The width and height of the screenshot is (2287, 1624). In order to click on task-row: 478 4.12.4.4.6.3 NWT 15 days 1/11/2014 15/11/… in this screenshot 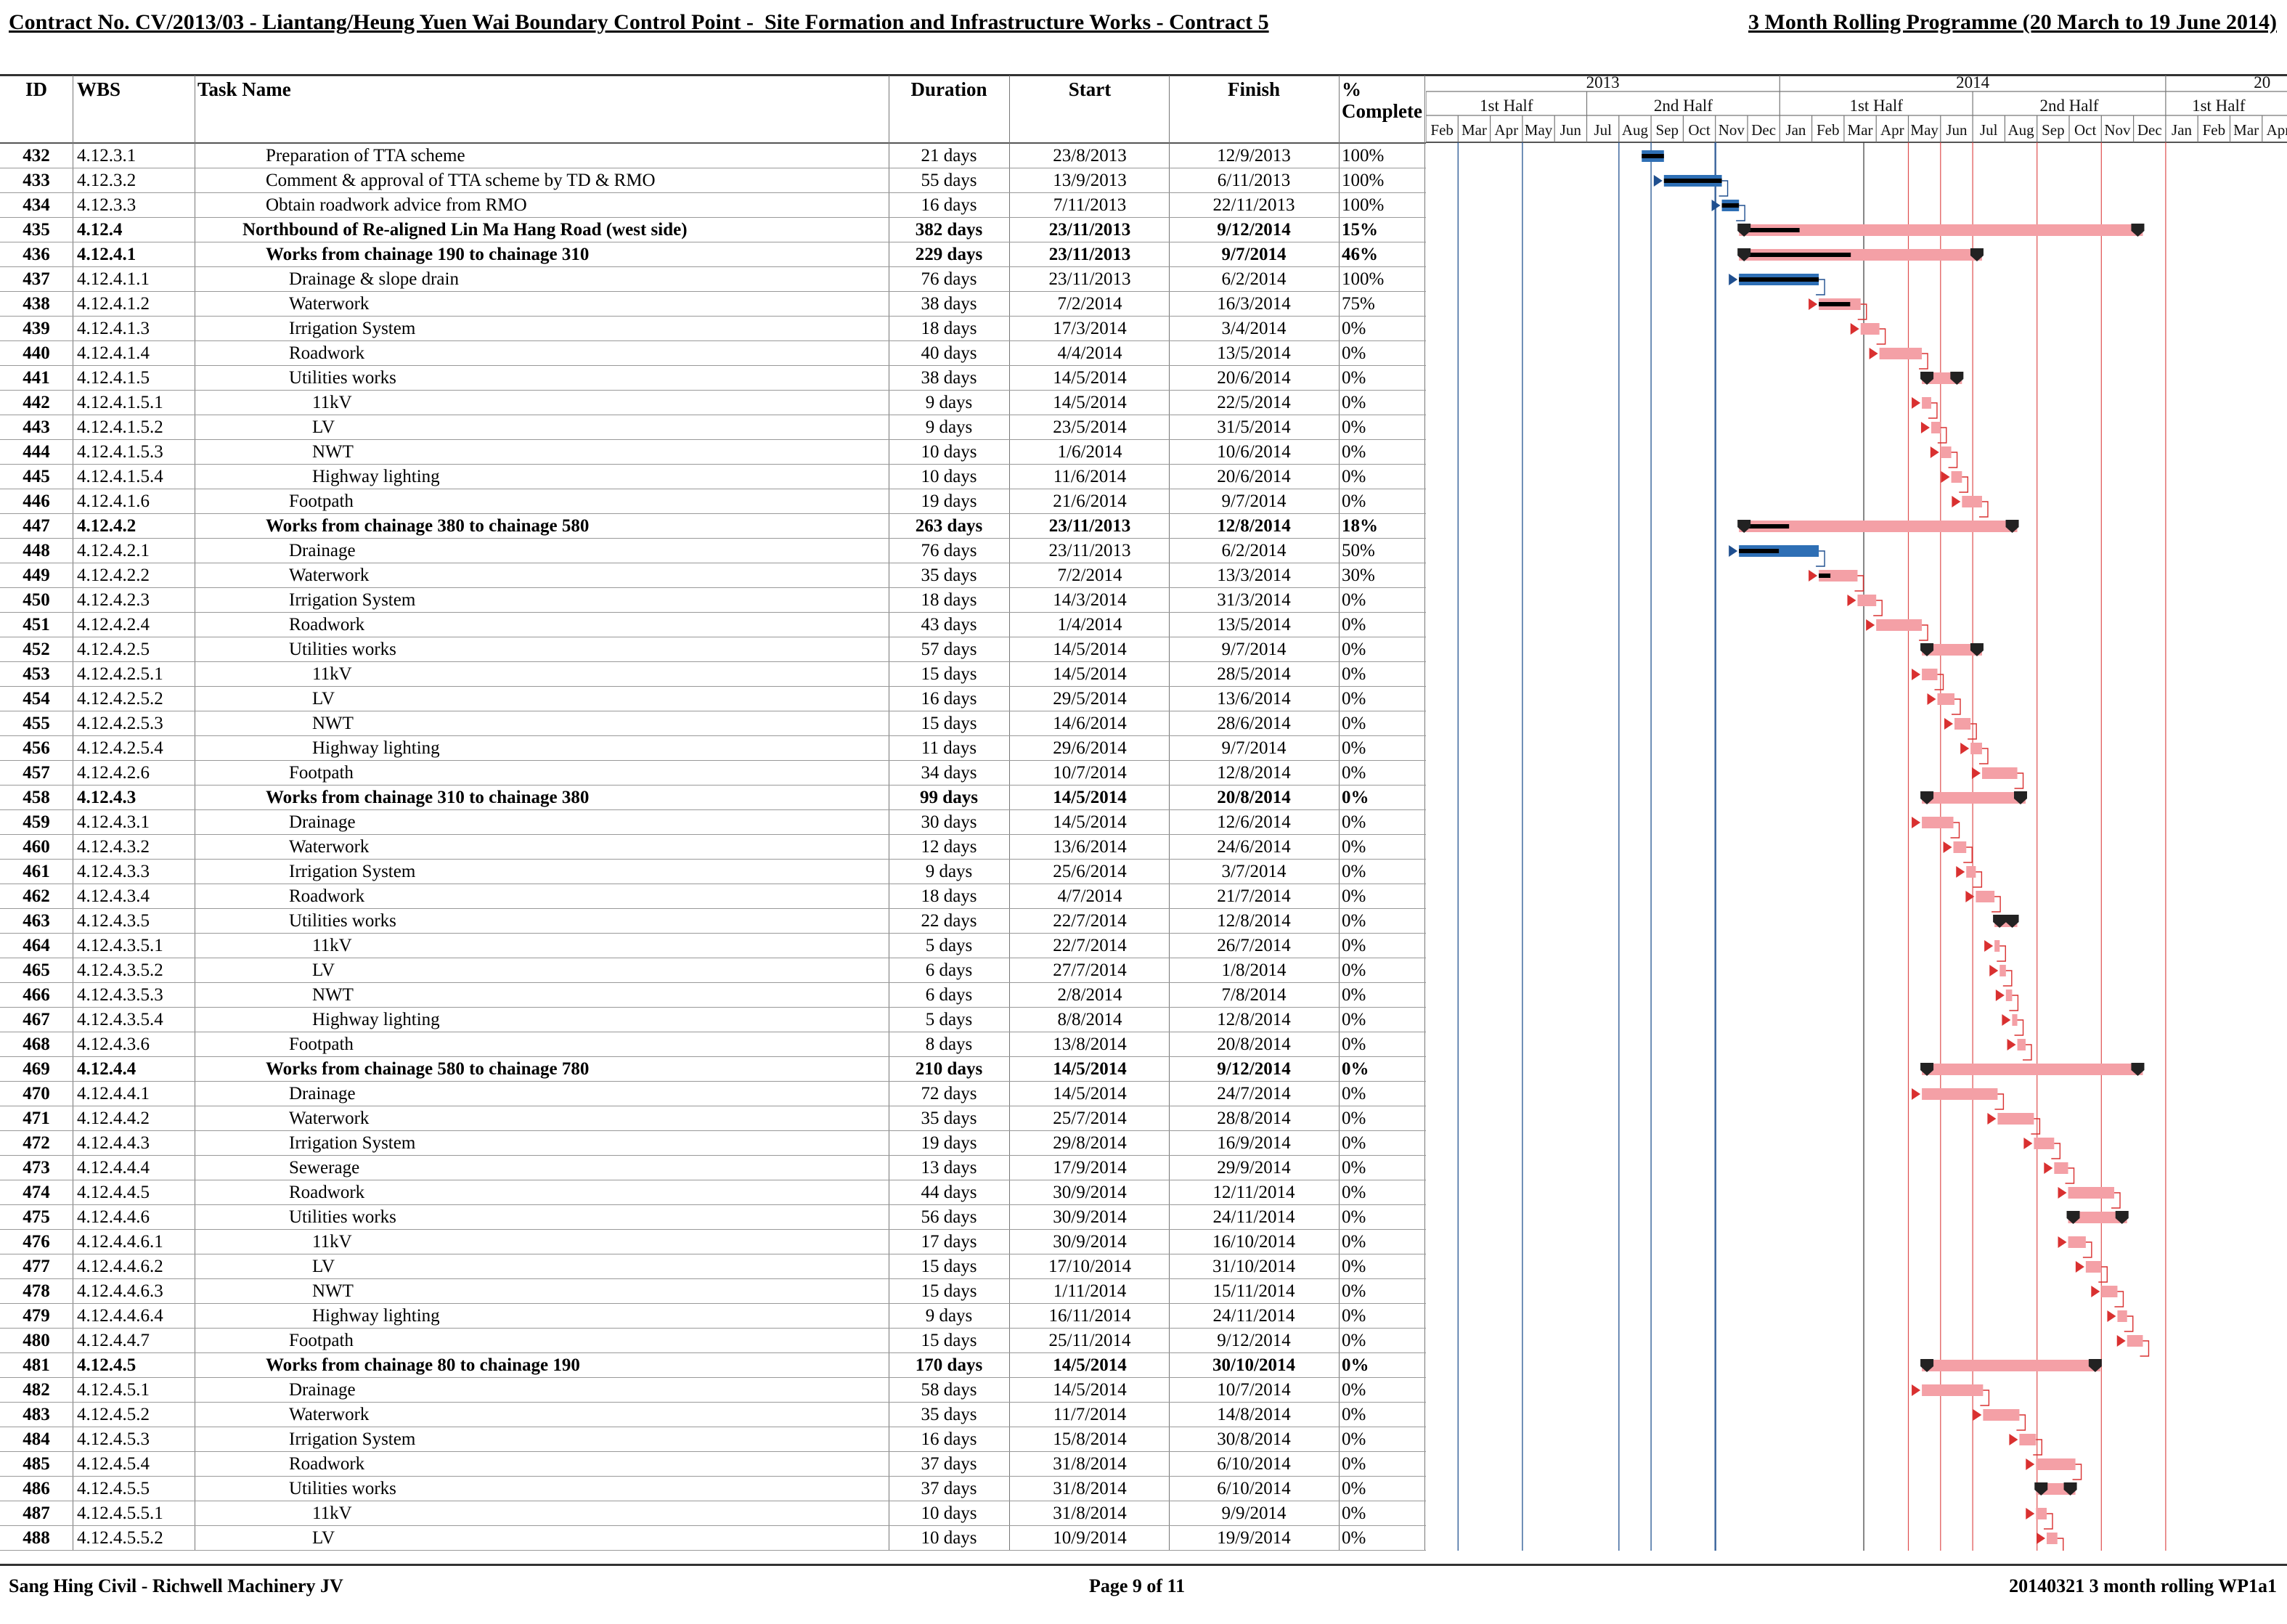, I will do `click(713, 1291)`.